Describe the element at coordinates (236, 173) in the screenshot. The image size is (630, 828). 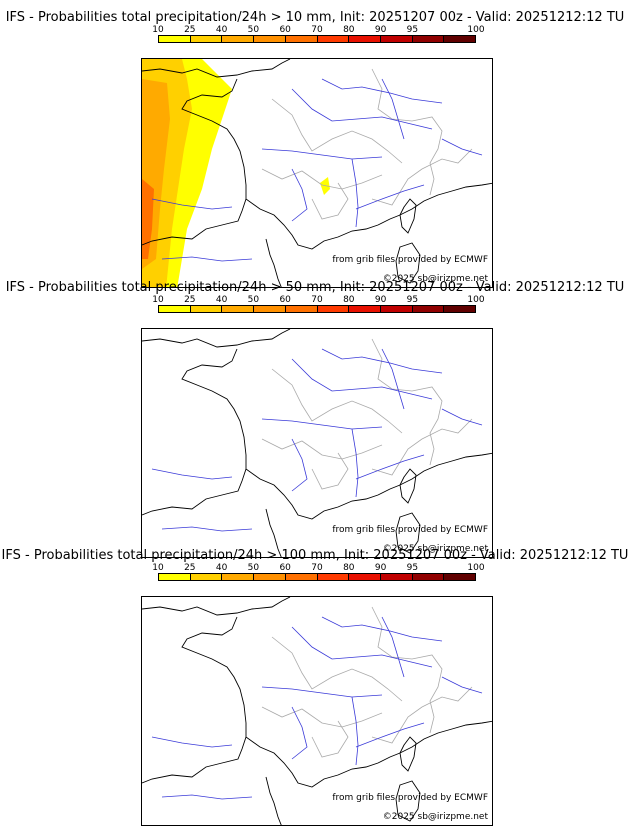
I see `precip-overlay` at that location.